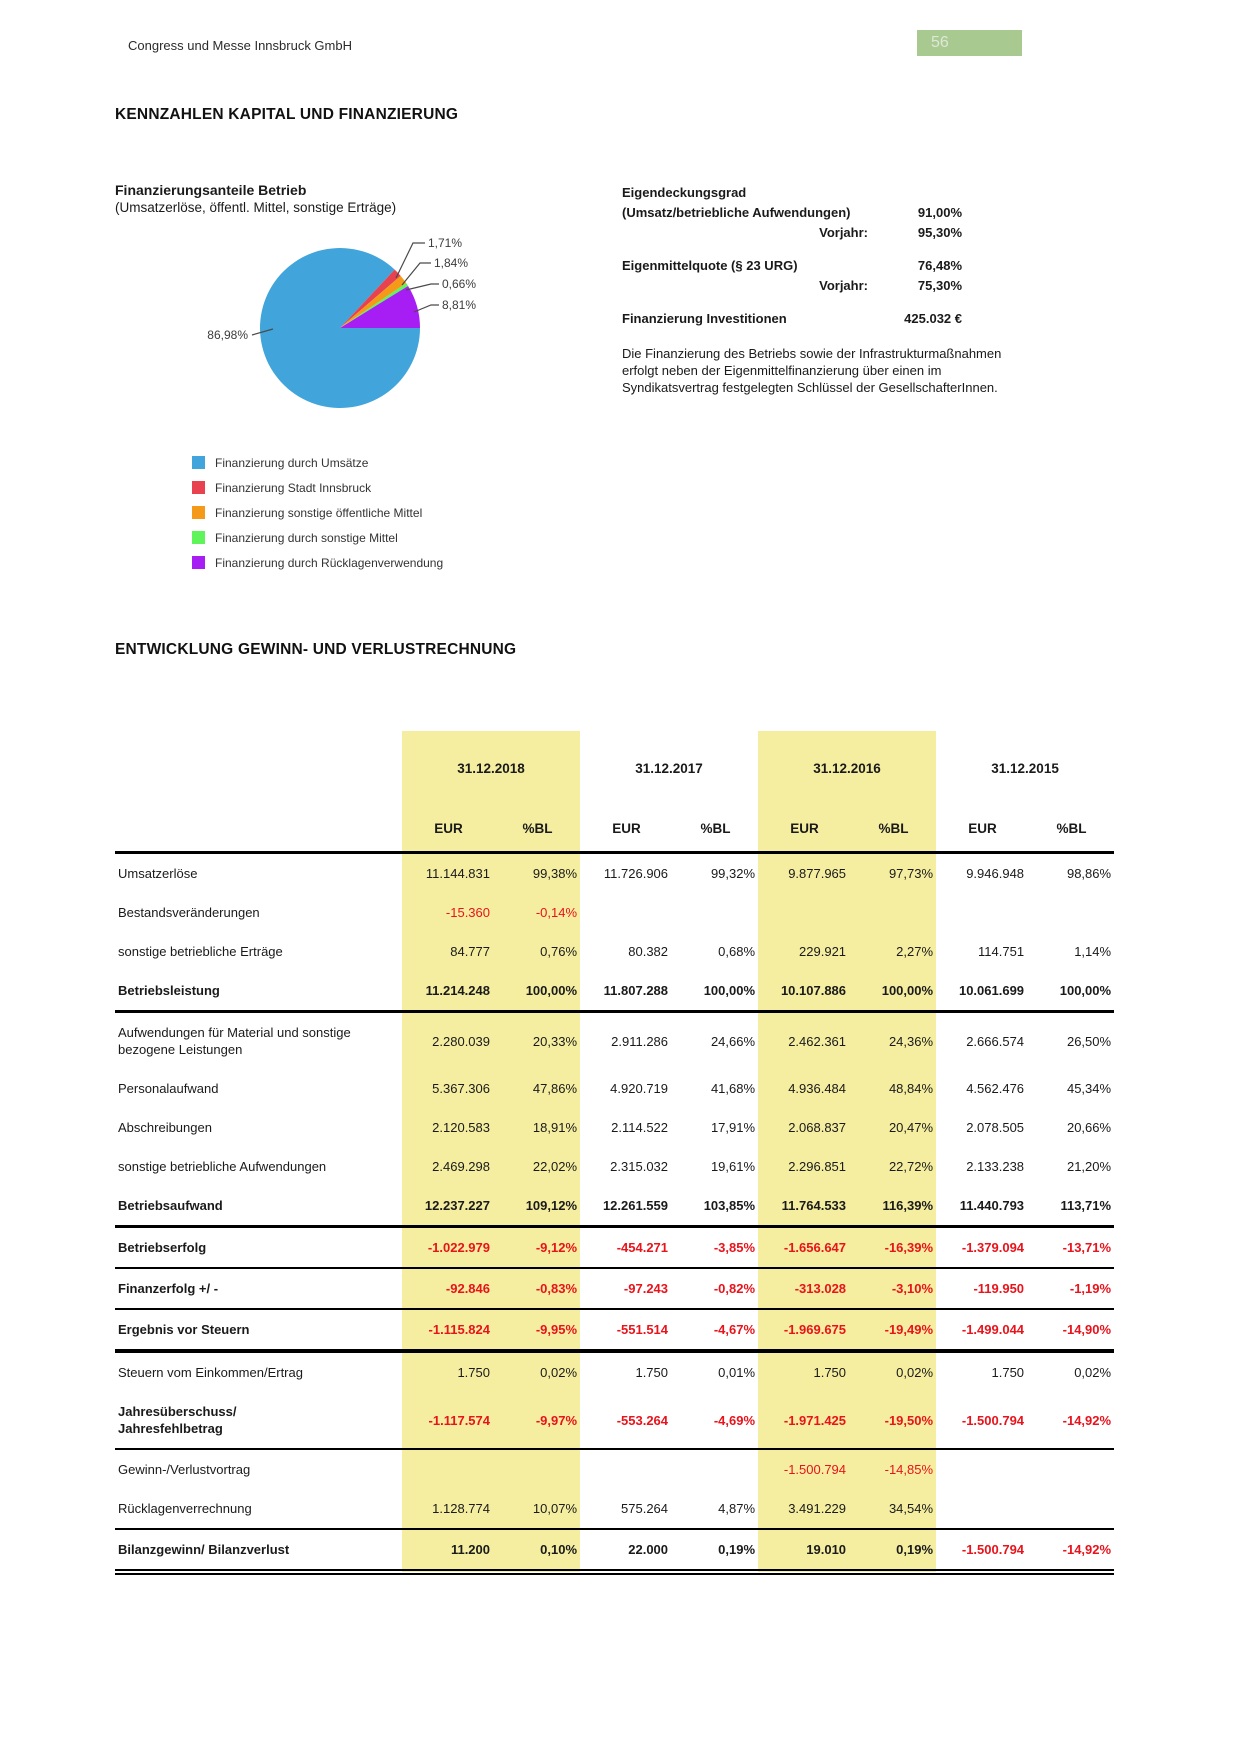 This screenshot has height=1754, width=1240. Describe the element at coordinates (995, 1088) in the screenshot. I see `table-cell: 4.562.476` at that location.